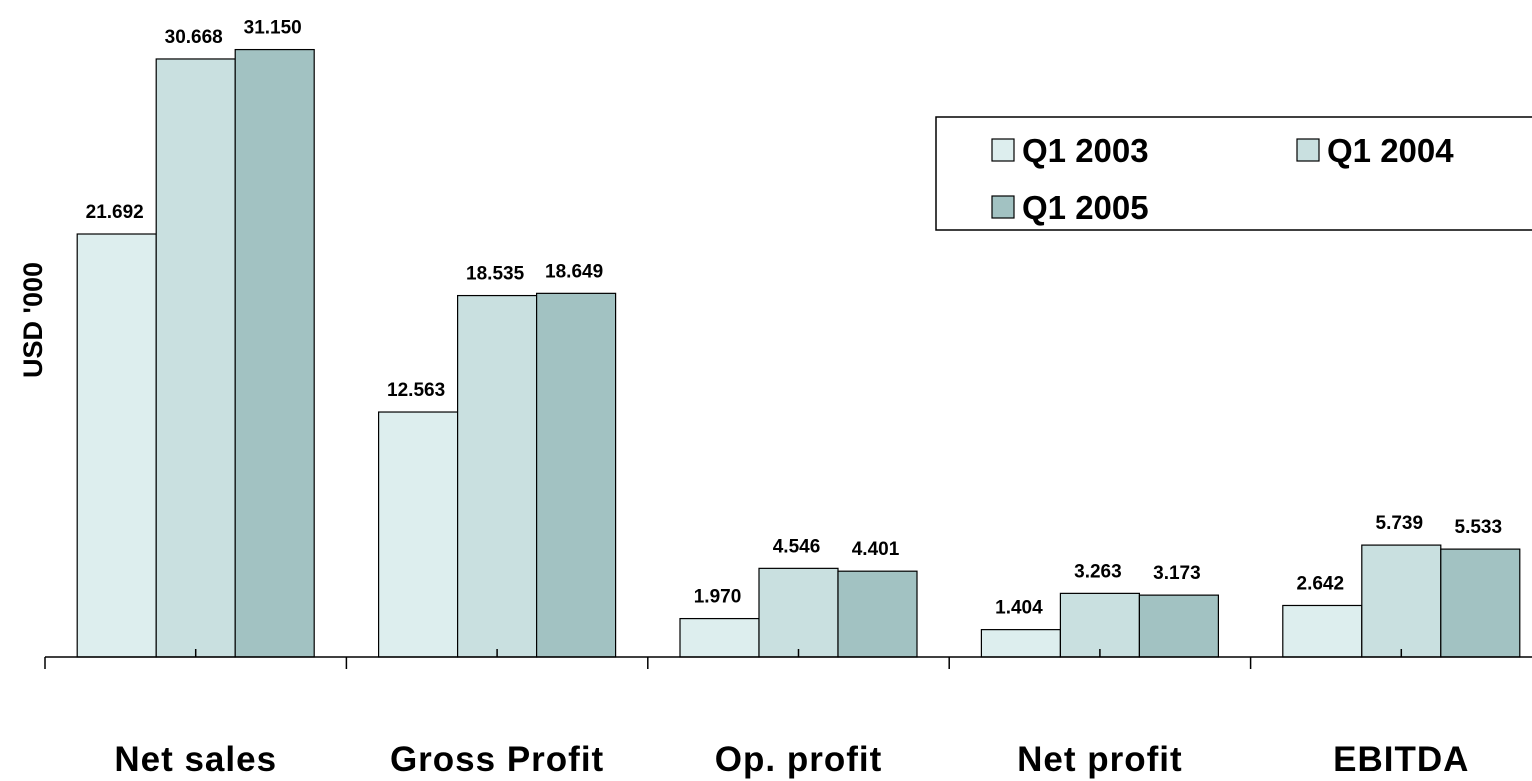  I want to click on value-label: 4.546, so click(797, 546).